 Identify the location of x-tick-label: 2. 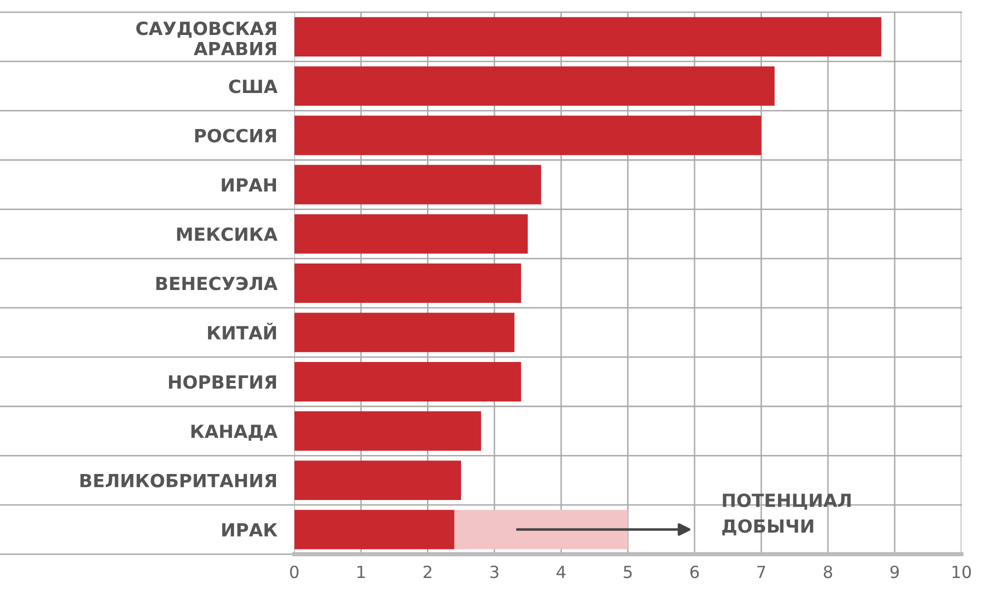
(428, 572).